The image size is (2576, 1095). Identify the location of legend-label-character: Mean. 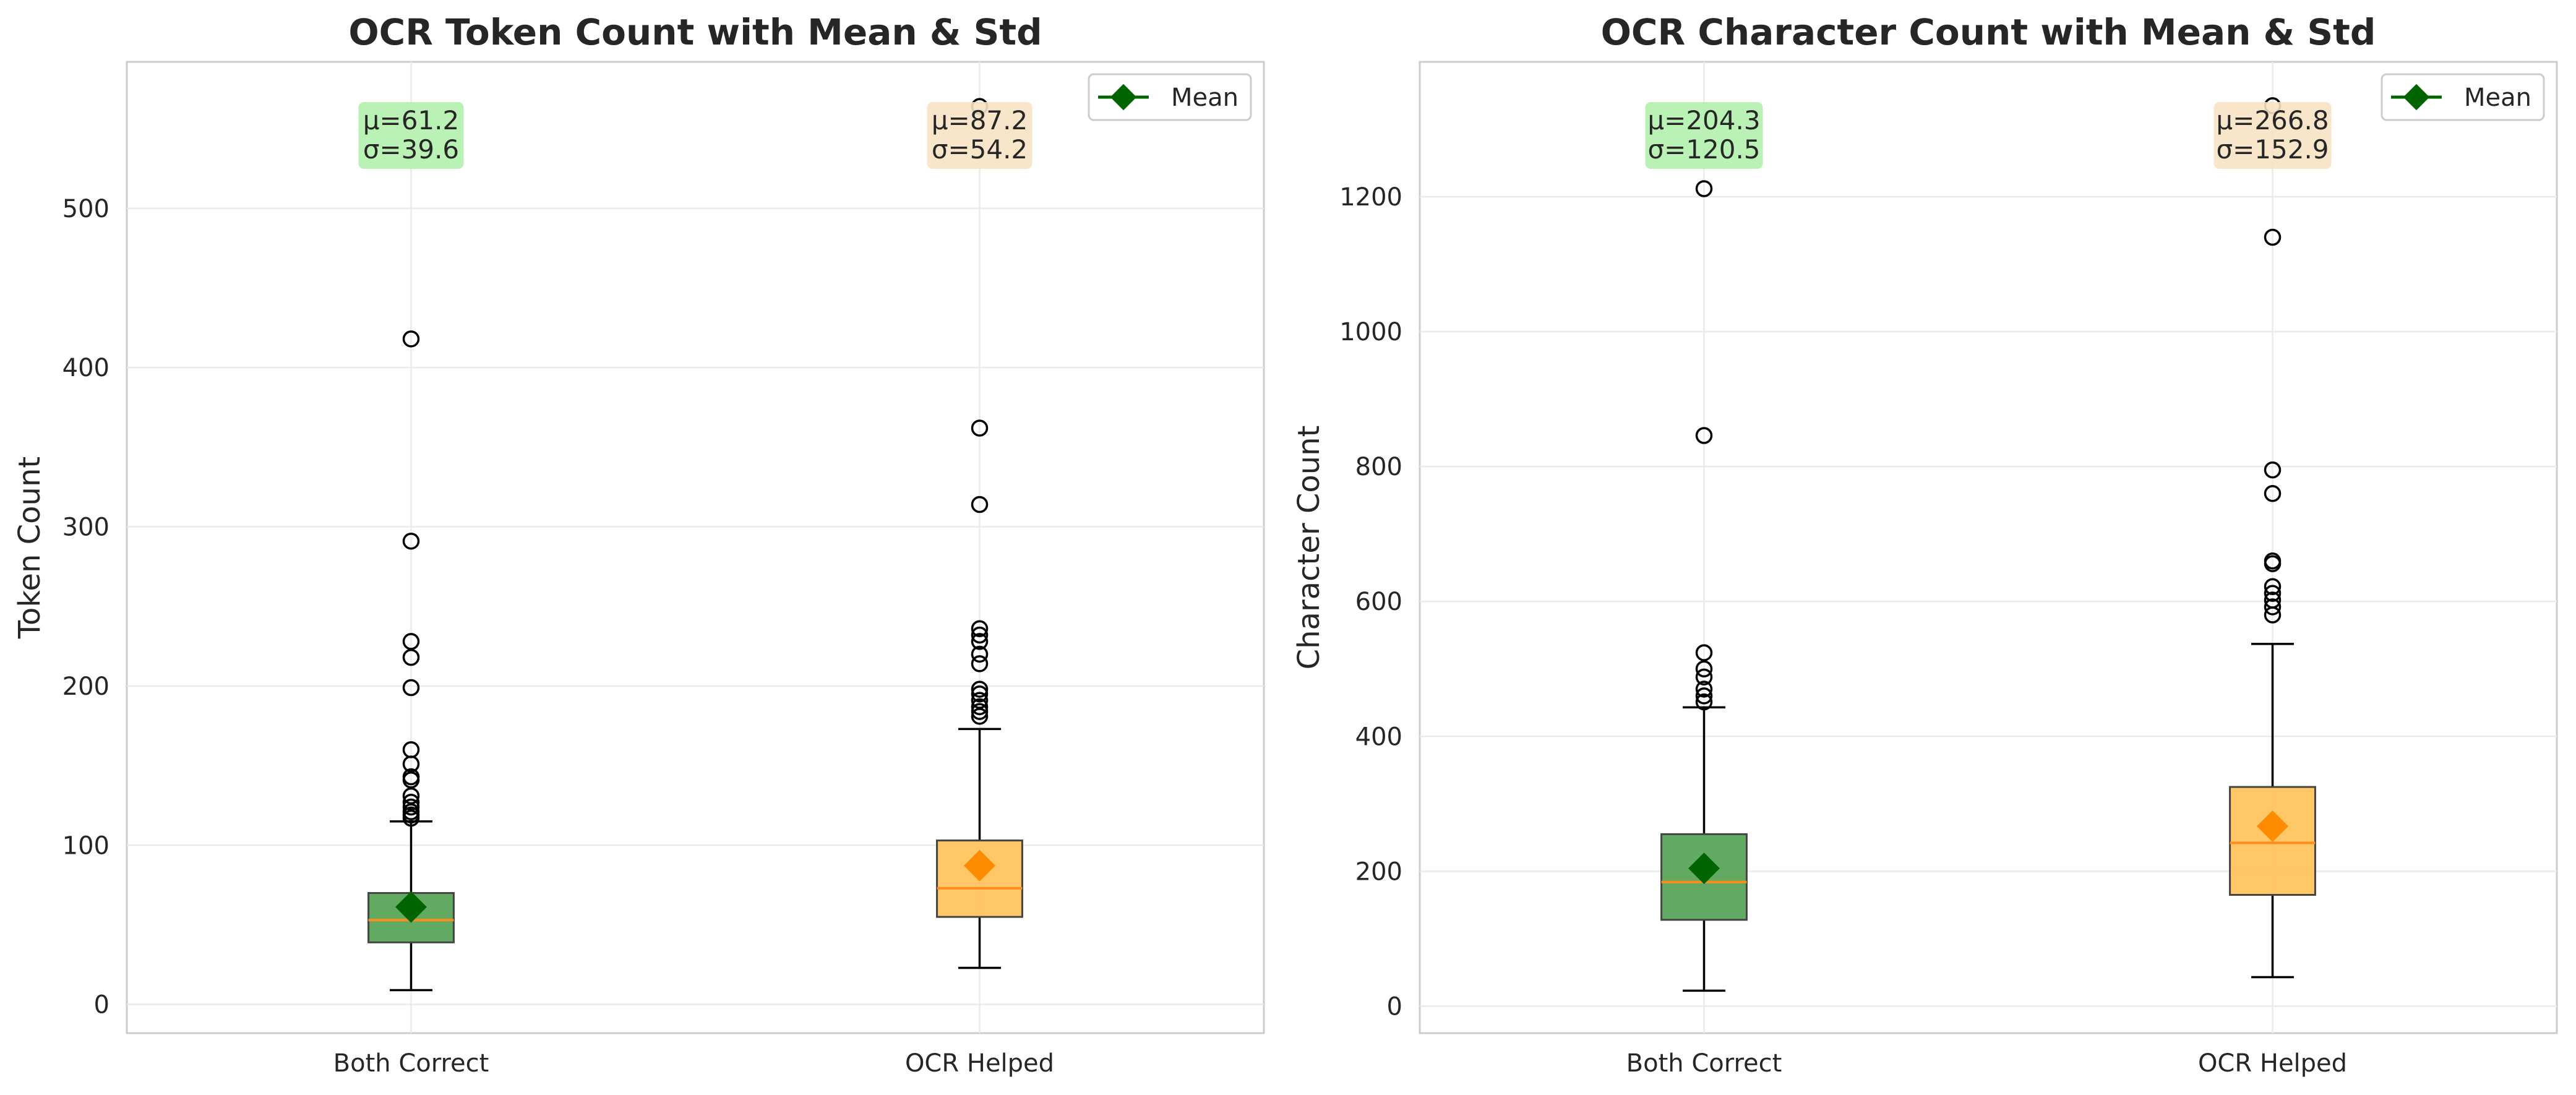
(2497, 98).